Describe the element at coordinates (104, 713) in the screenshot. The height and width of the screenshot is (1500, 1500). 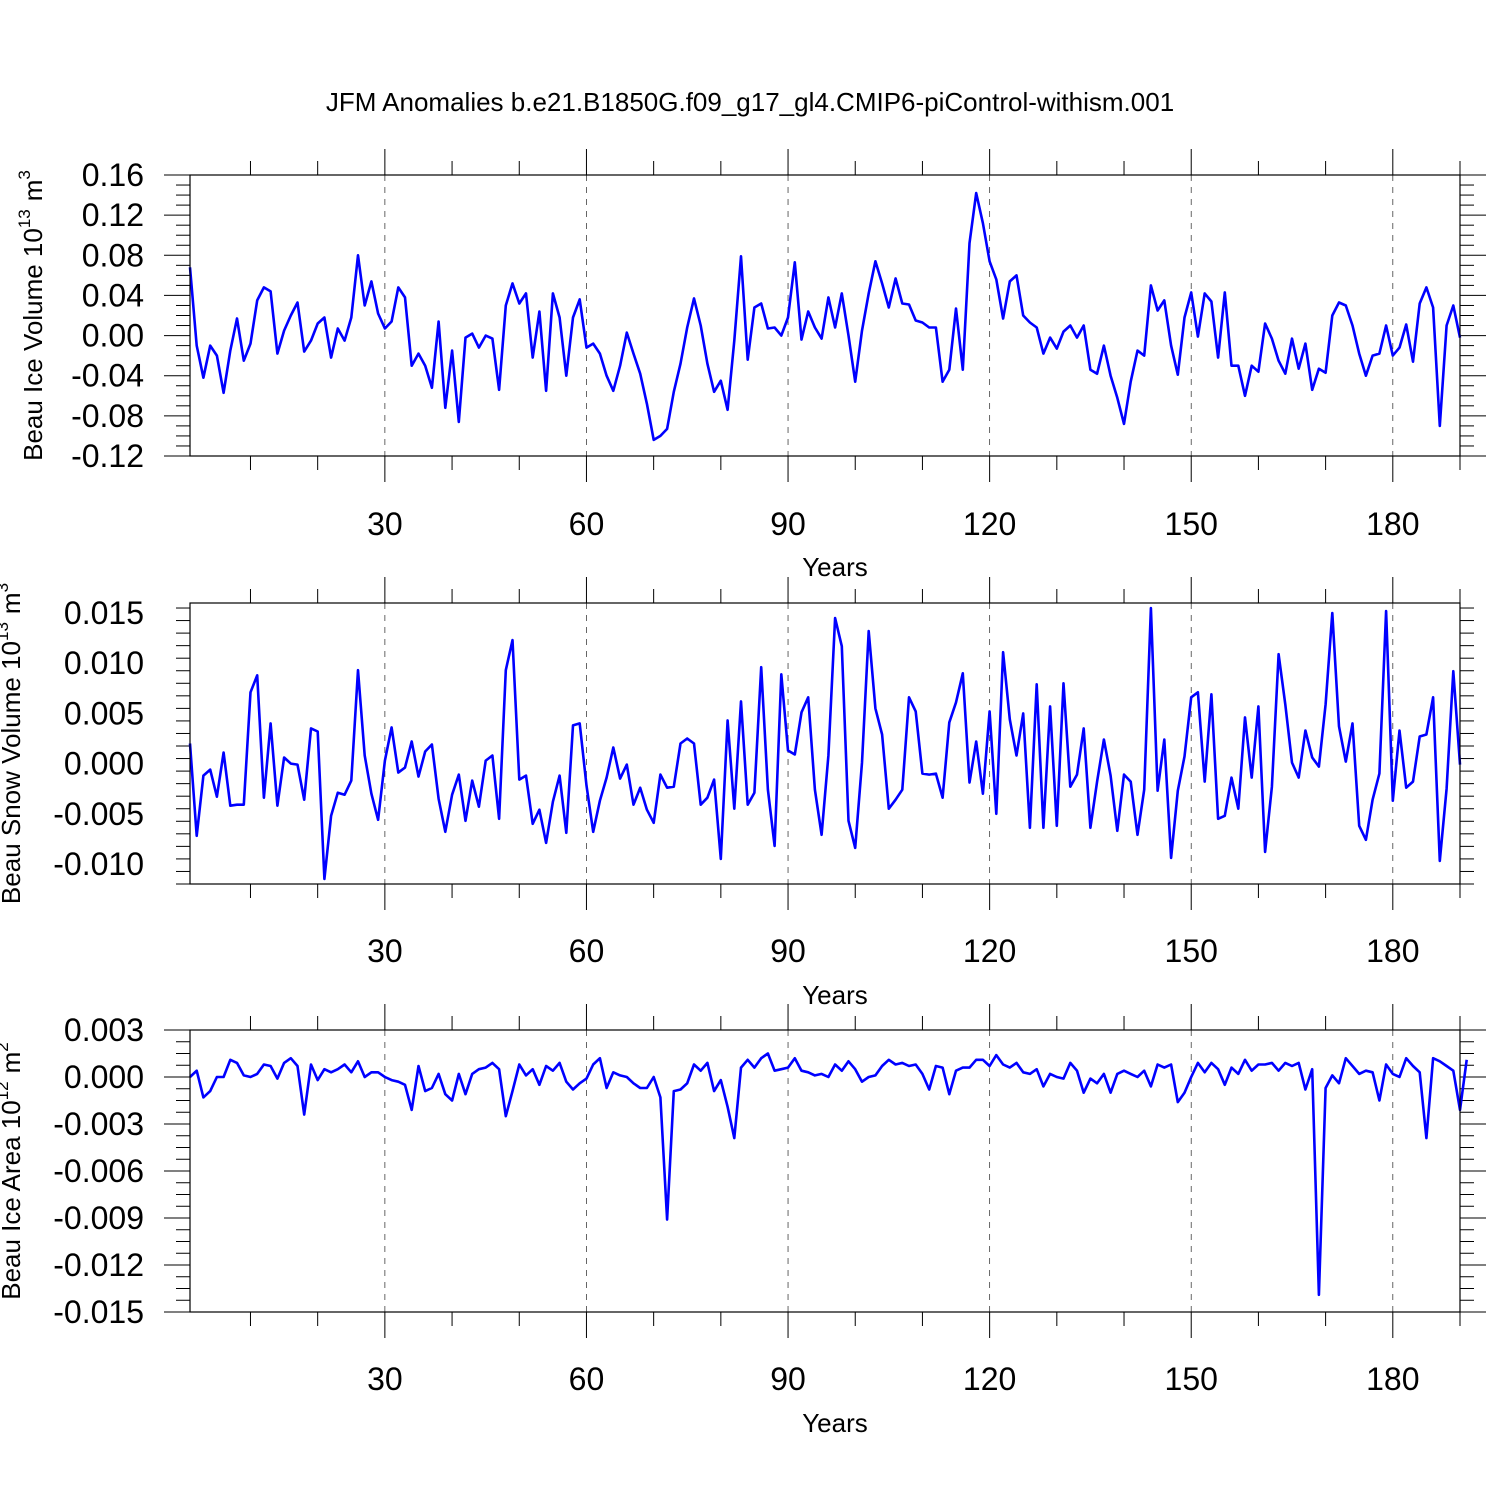
I see `y-tick-label: 0.005` at that location.